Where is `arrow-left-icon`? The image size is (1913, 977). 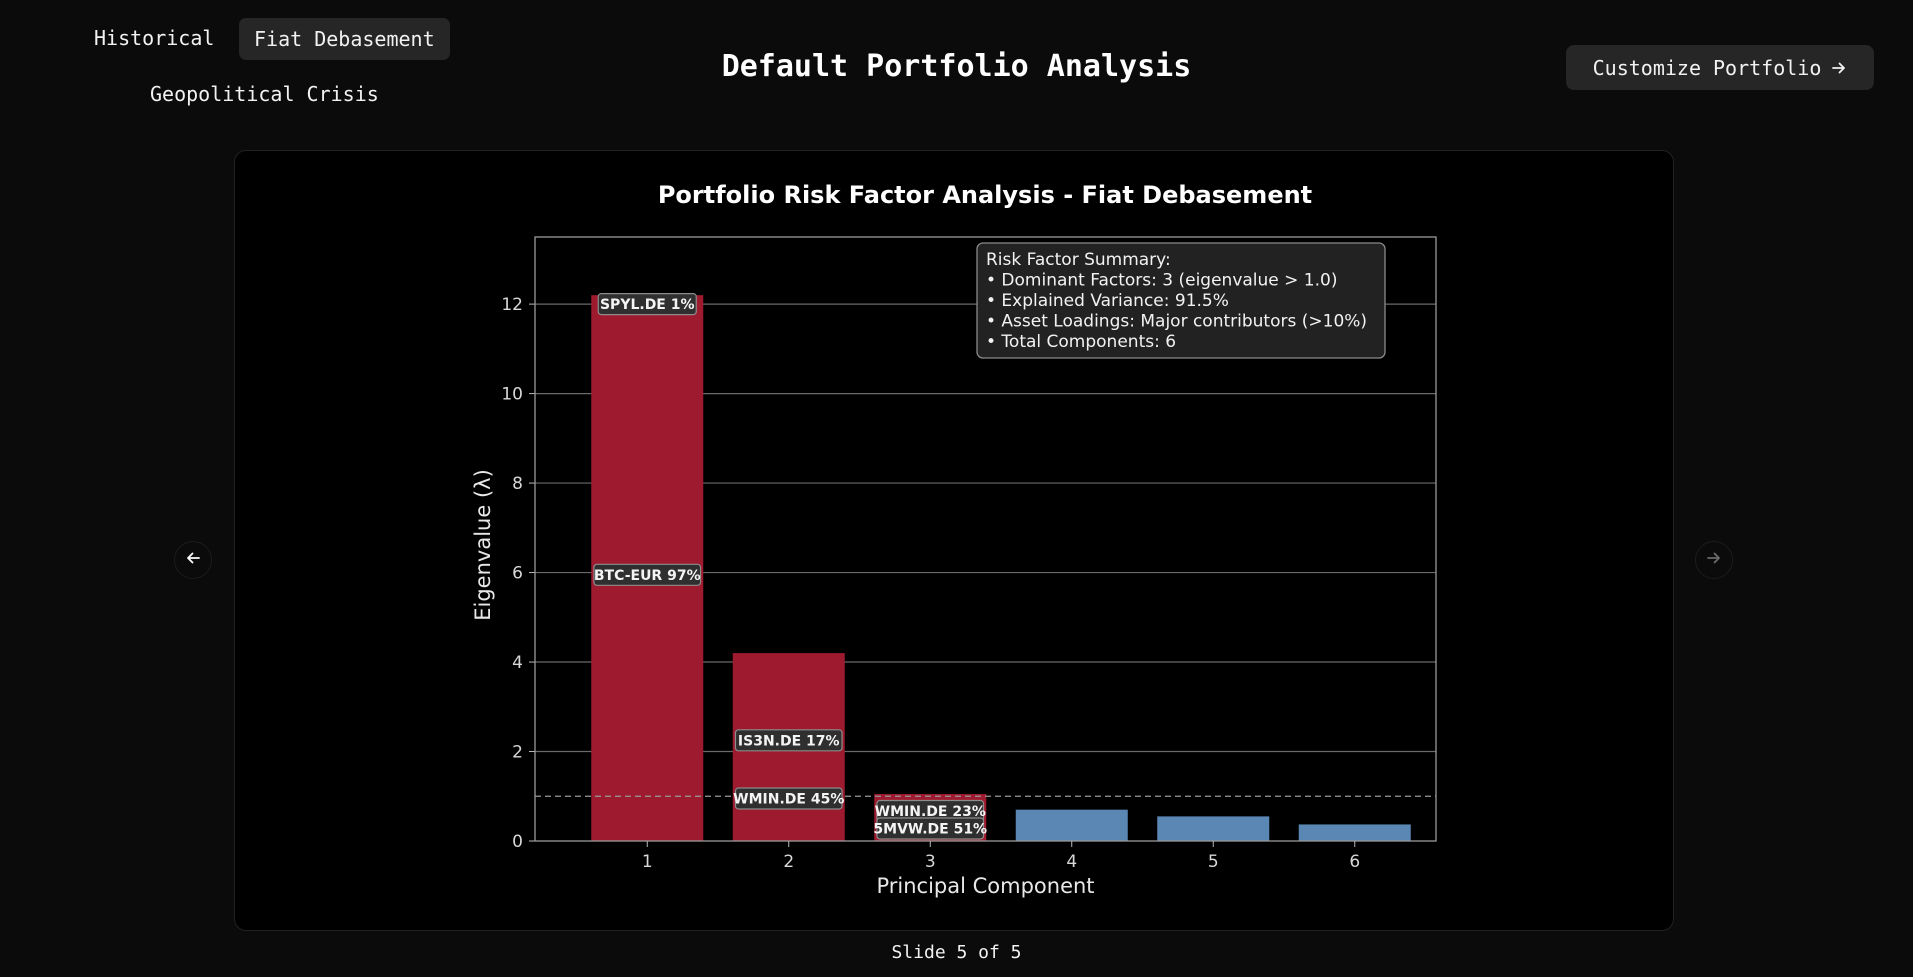
arrow-left-icon is located at coordinates (193, 560).